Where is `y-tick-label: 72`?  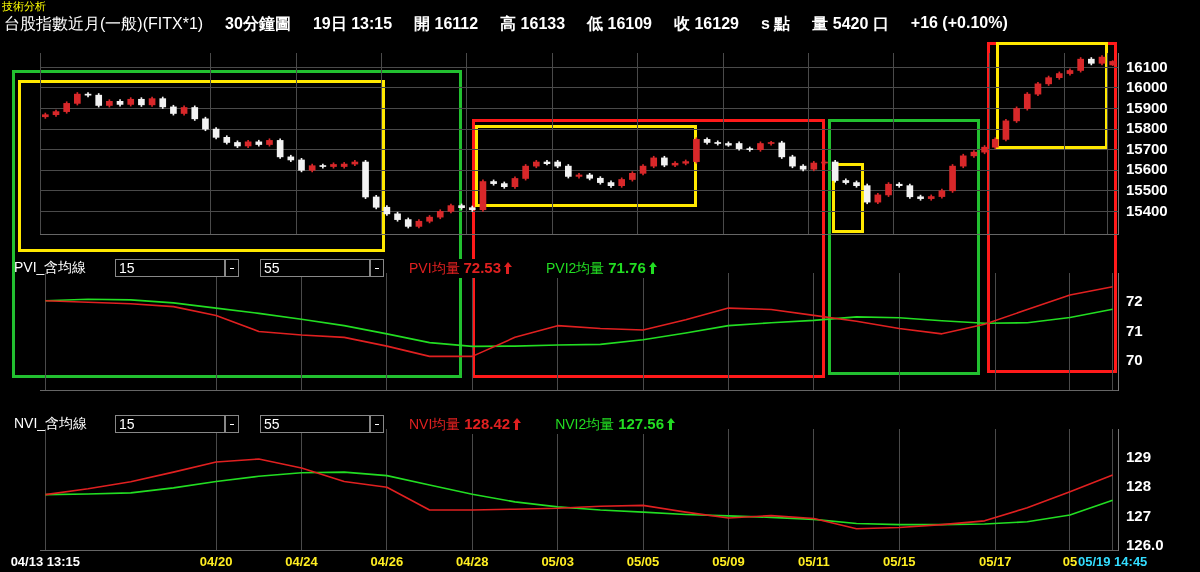
y-tick-label: 72 is located at coordinates (1134, 301).